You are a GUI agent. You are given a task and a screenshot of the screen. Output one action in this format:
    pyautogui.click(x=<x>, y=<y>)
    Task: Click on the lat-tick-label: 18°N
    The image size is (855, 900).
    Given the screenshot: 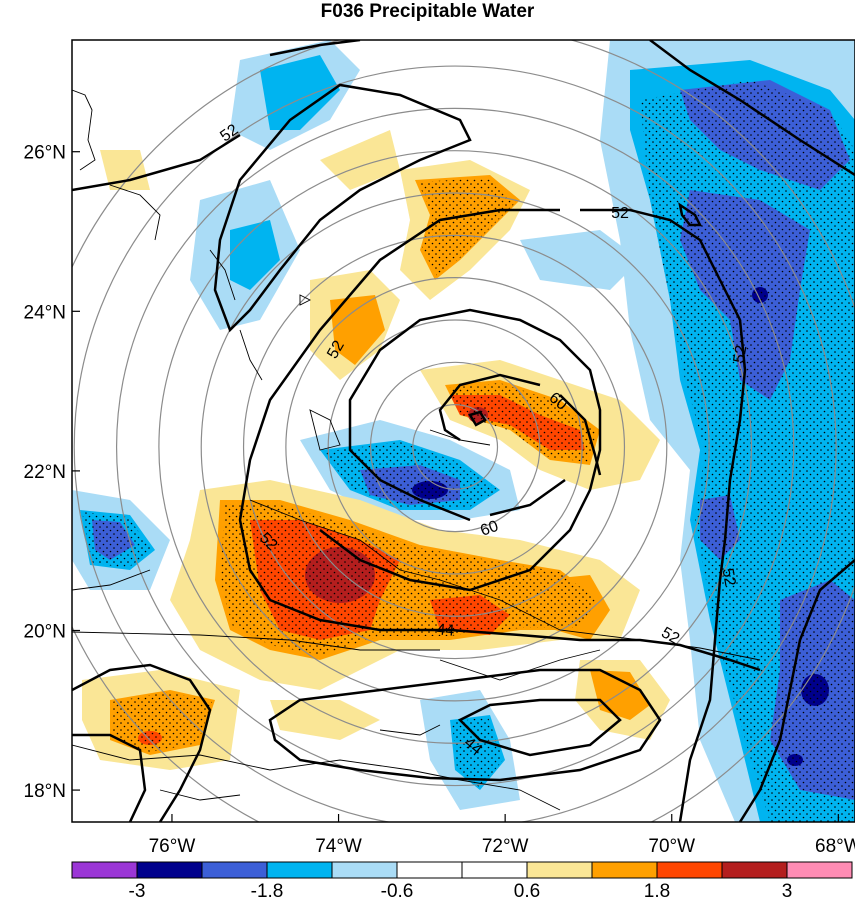 What is the action you would take?
    pyautogui.click(x=45, y=791)
    